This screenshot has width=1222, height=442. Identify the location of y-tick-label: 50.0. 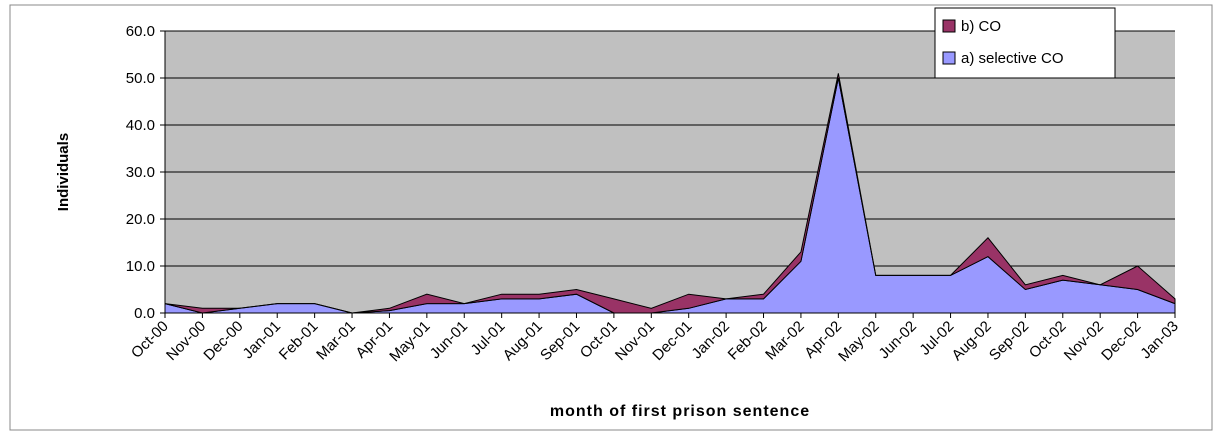
(140, 78).